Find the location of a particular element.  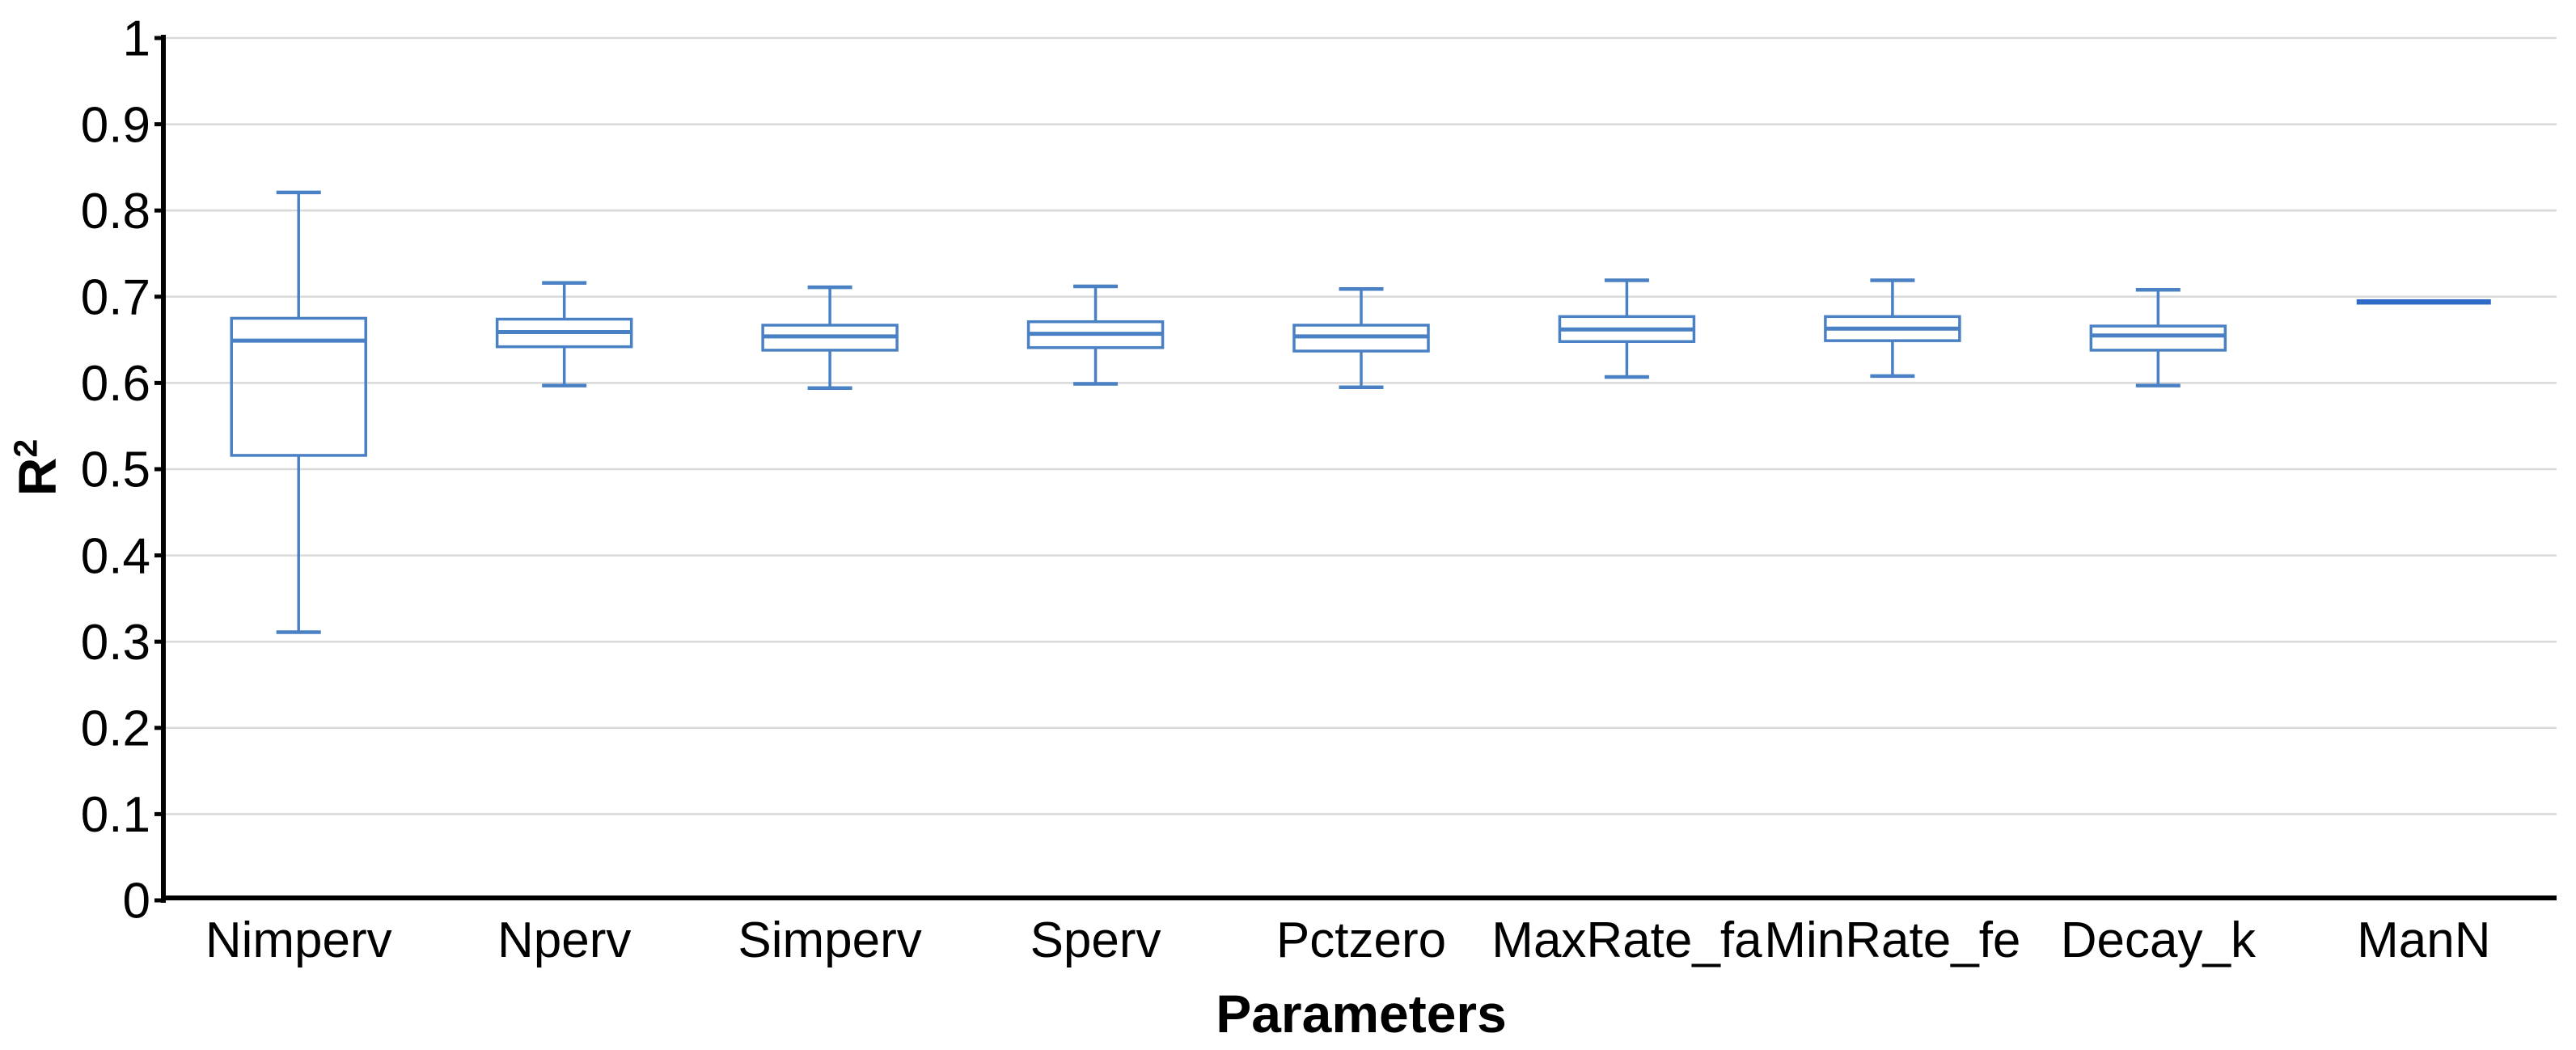

y-axis-title: R2 is located at coordinates (36, 468).